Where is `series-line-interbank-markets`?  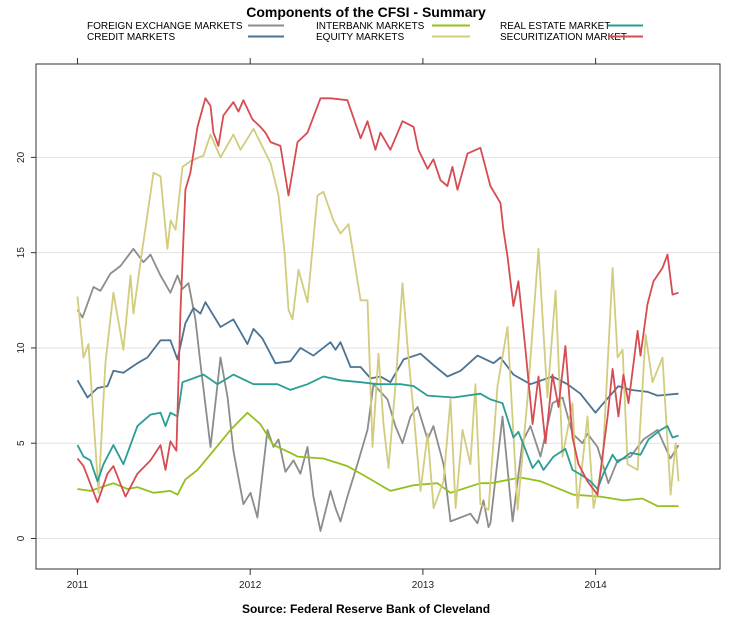 series-line-interbank-markets is located at coordinates (378, 459).